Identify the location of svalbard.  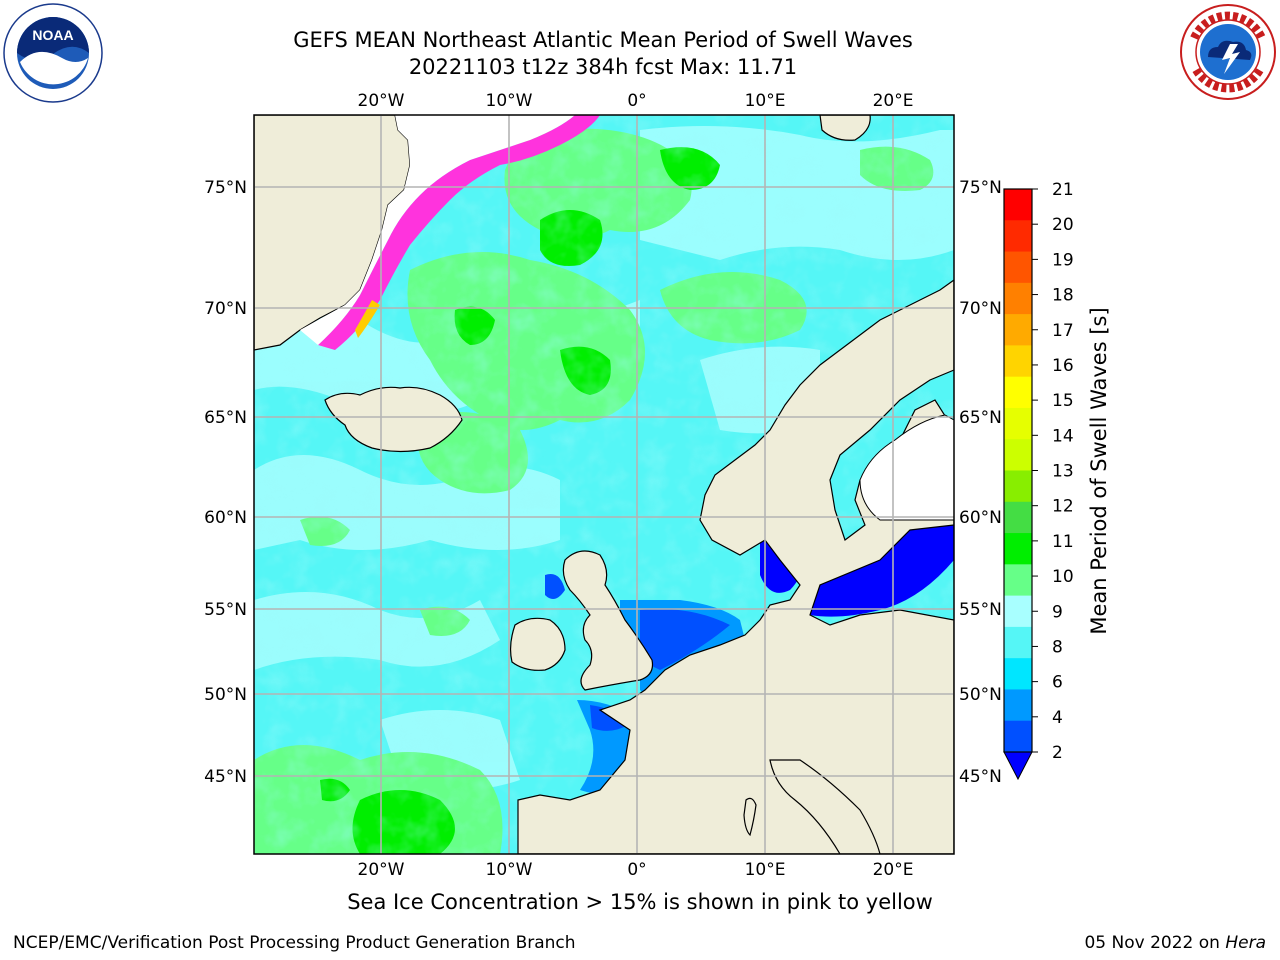
(845, 128).